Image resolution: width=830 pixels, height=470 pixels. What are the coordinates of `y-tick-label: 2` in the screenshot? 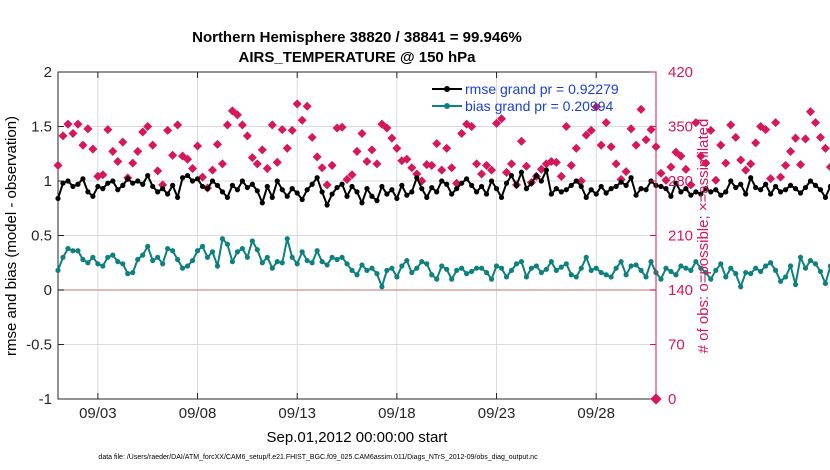 It's located at (48, 72).